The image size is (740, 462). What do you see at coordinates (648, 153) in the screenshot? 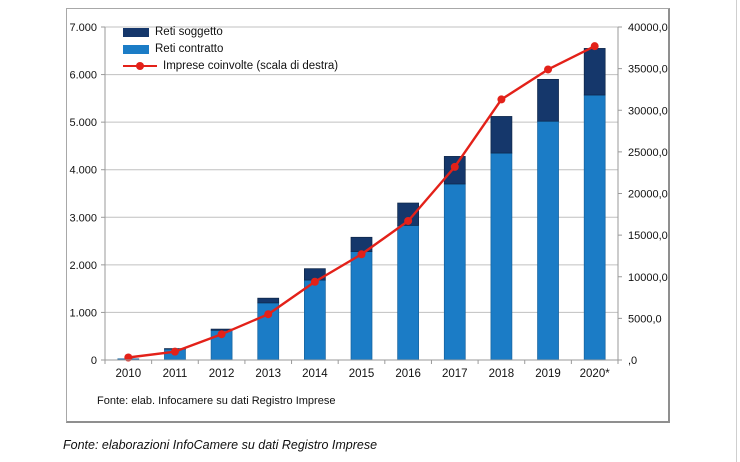
I see `right-axis-label: 25000,0` at bounding box center [648, 153].